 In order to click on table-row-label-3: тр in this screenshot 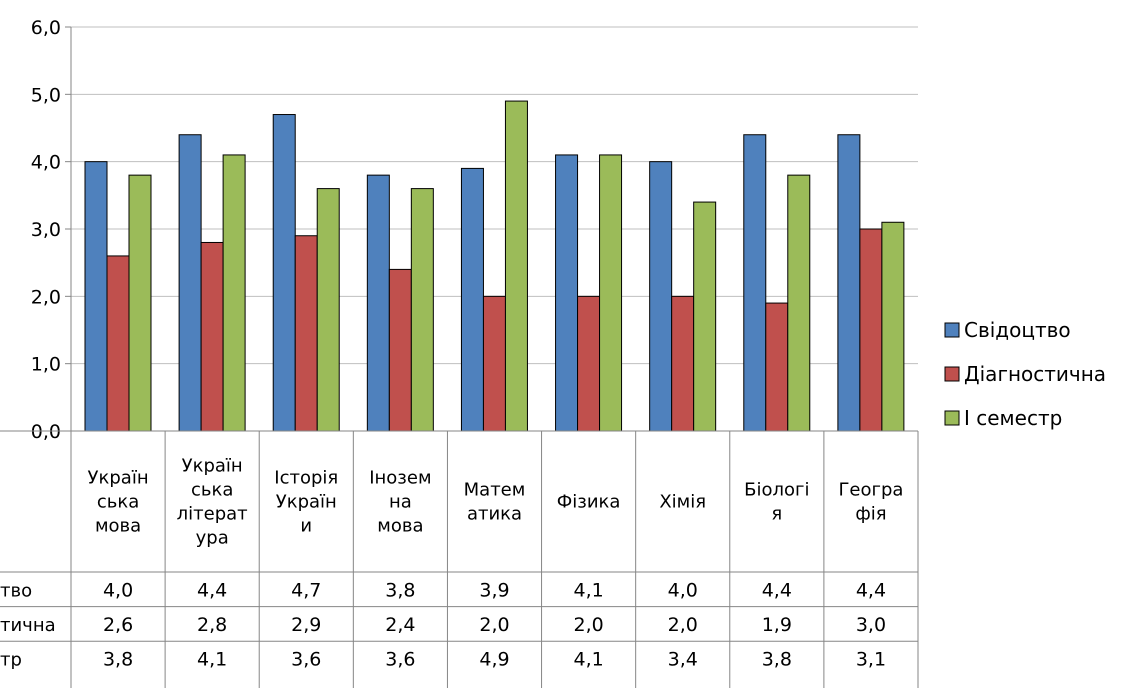, I will do `click(11, 660)`.